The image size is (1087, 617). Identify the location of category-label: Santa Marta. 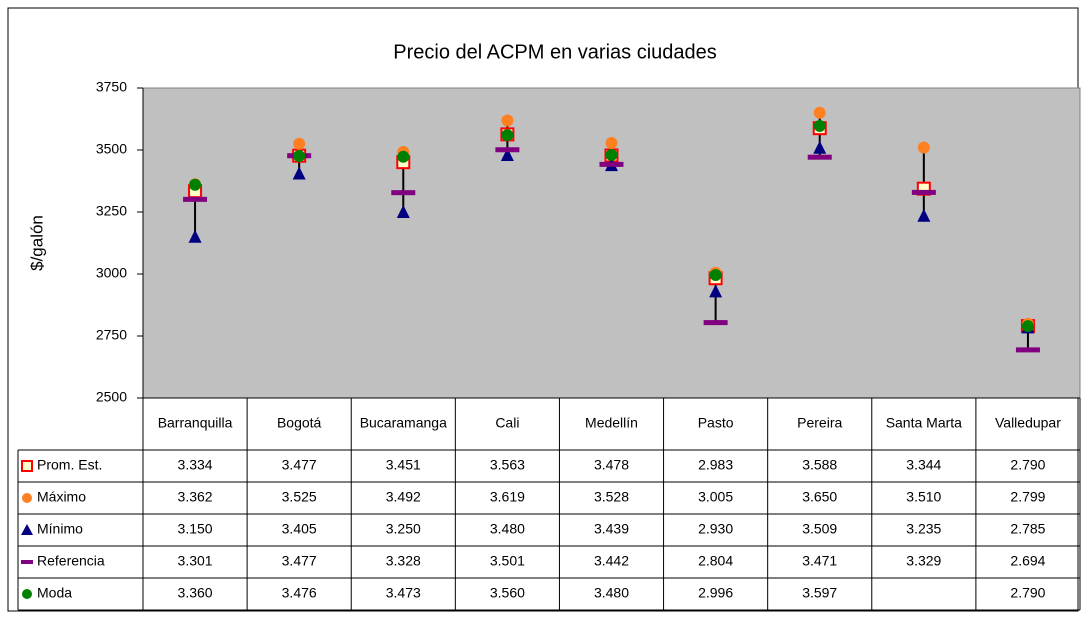
(924, 423).